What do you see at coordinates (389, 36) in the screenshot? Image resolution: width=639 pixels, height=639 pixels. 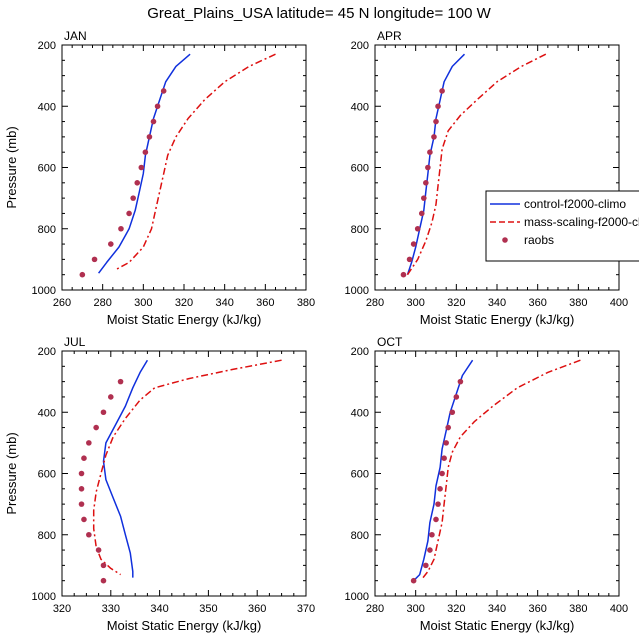 I see `panel-title: APR` at bounding box center [389, 36].